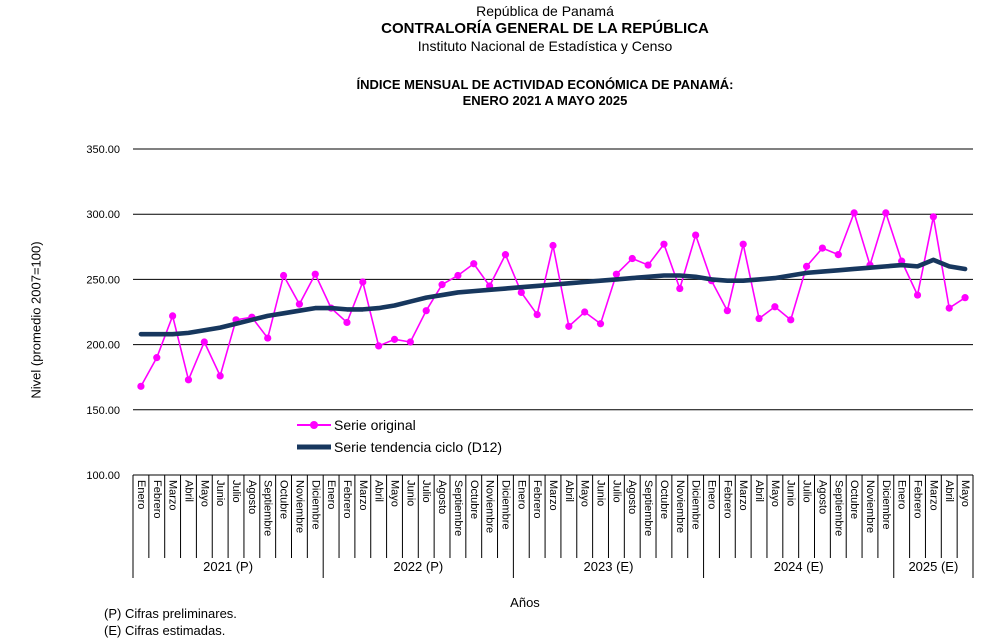 Image resolution: width=993 pixels, height=642 pixels. I want to click on y-tick-label: 250.00, so click(103, 280).